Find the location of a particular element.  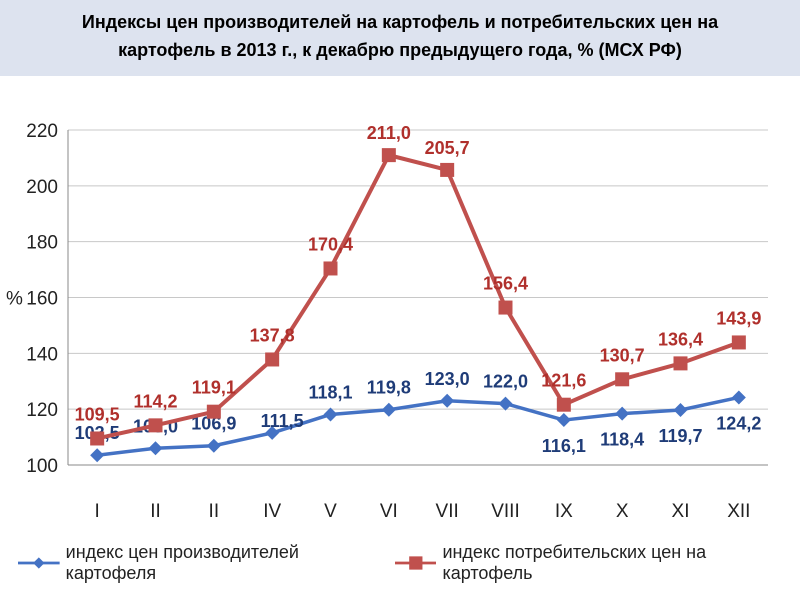

data-label-consumer: 137,8 is located at coordinates (272, 335).